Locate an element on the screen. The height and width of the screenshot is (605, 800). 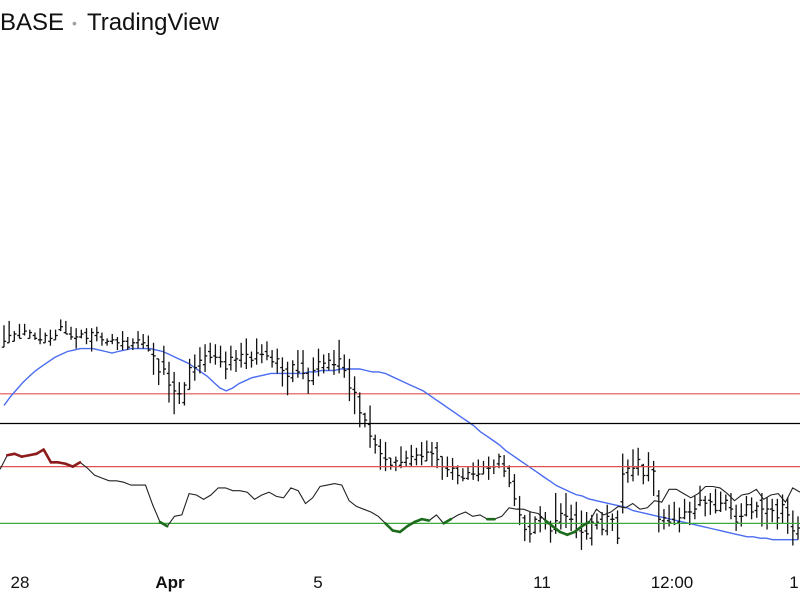
chart-header: BASE • TradingView is located at coordinates (109, 23).